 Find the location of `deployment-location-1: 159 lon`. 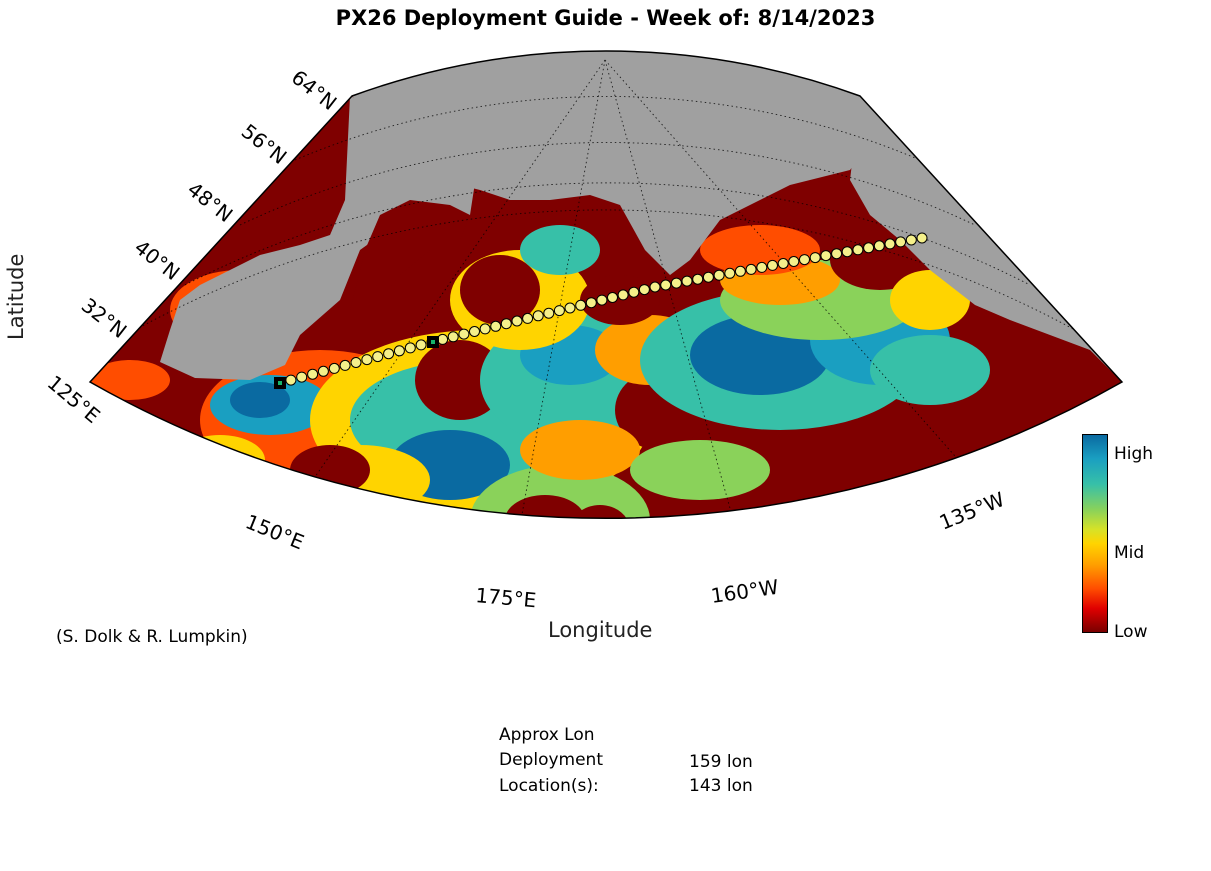

deployment-location-1: 159 lon is located at coordinates (721, 762).